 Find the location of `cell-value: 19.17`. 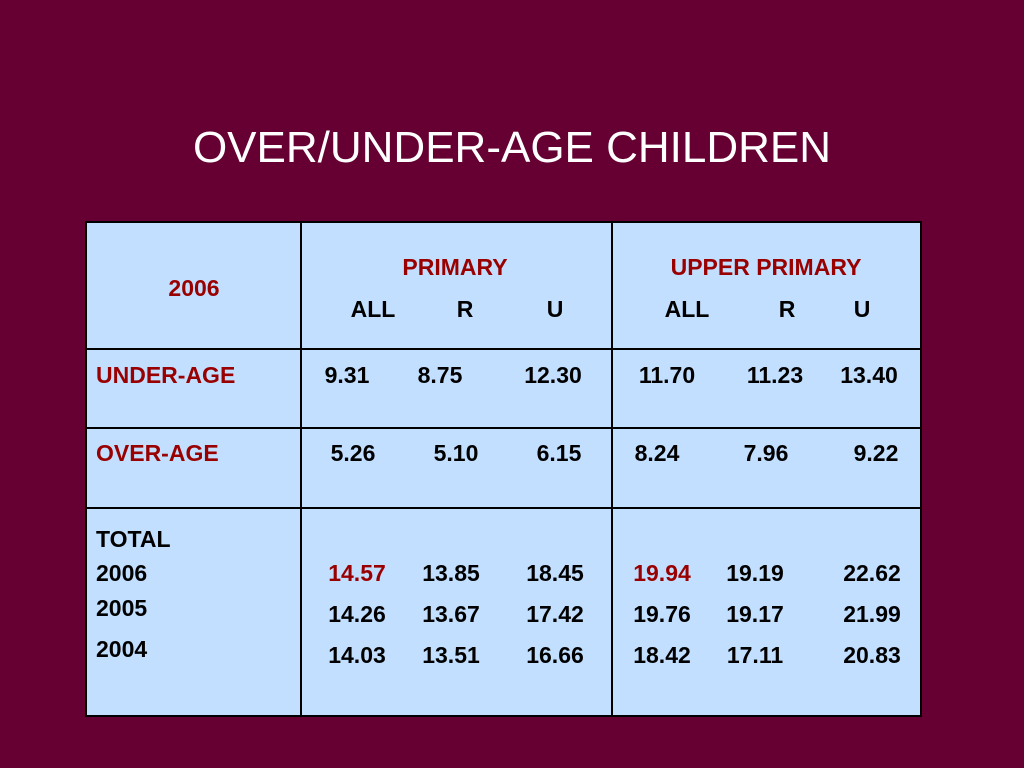

cell-value: 19.17 is located at coordinates (755, 614).